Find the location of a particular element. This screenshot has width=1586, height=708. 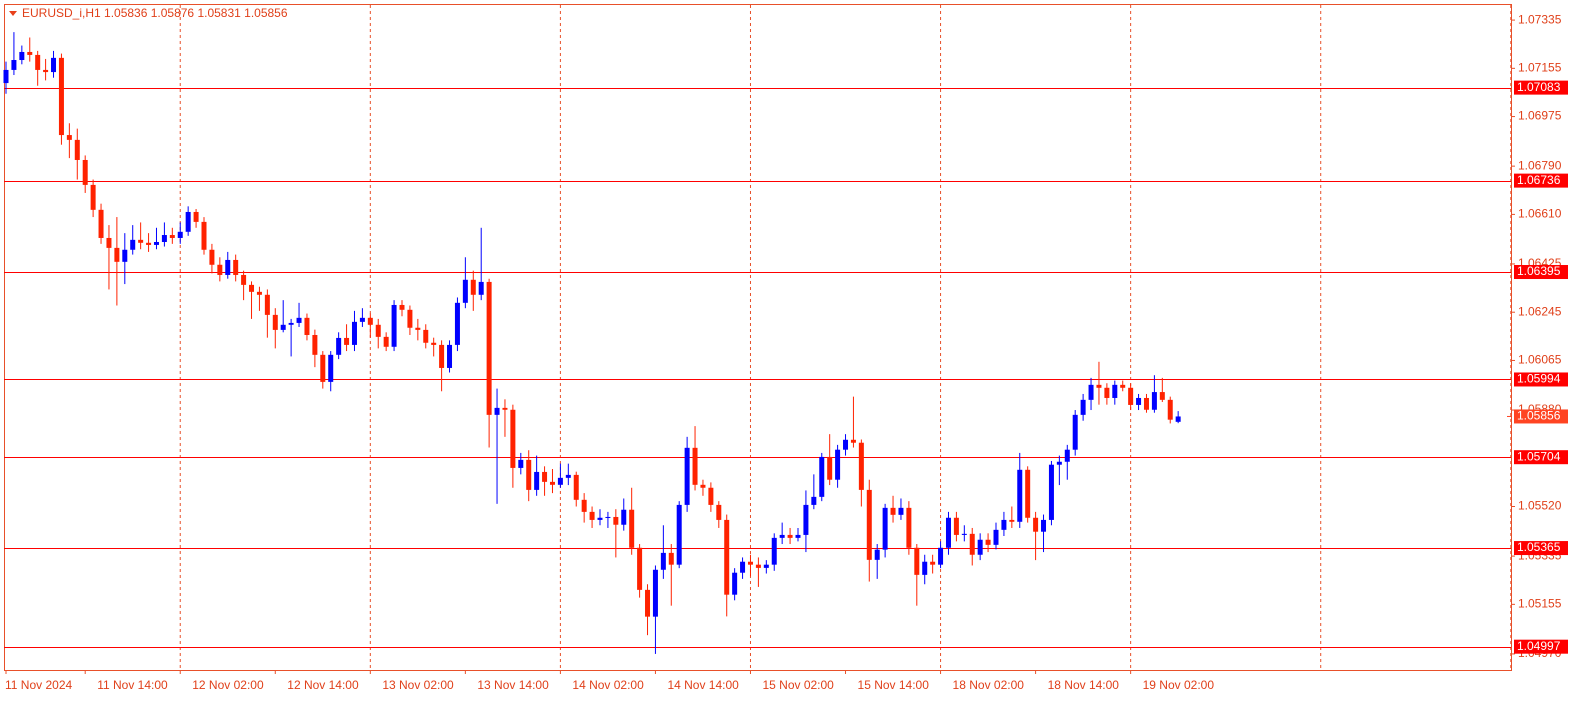

y-tick-label: 1.06790 is located at coordinates (1540, 165).